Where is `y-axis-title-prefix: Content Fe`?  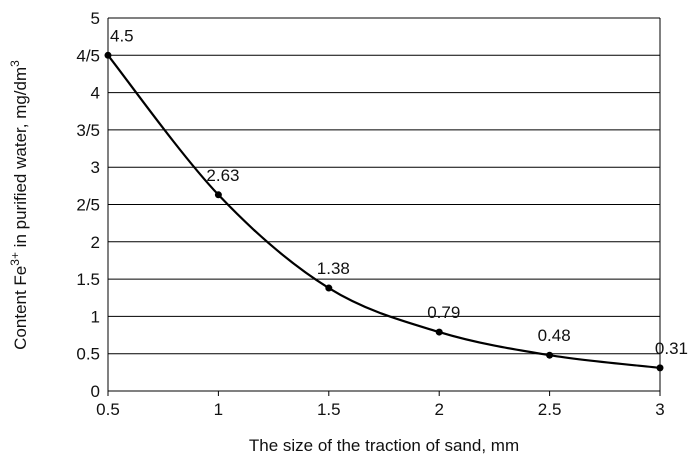 y-axis-title-prefix: Content Fe is located at coordinates (20, 308).